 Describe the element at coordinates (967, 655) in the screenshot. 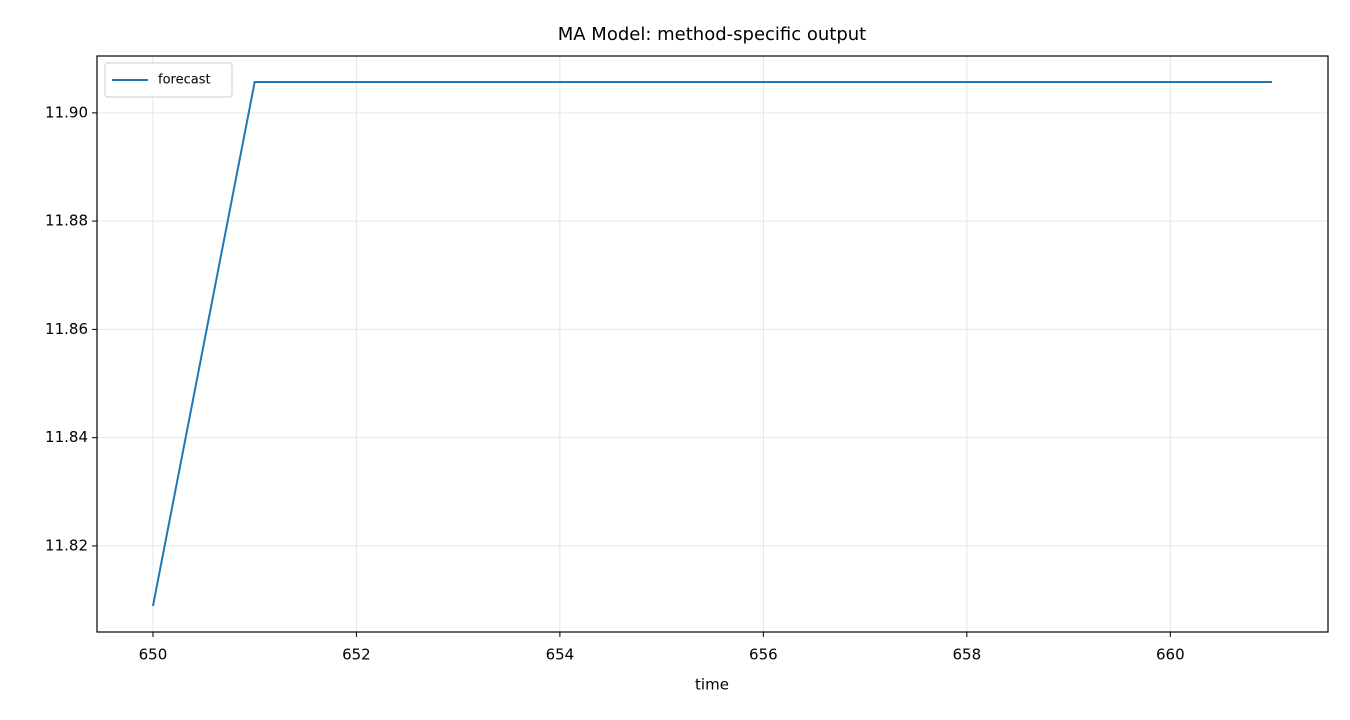

I see `x-tick-label: 658` at that location.